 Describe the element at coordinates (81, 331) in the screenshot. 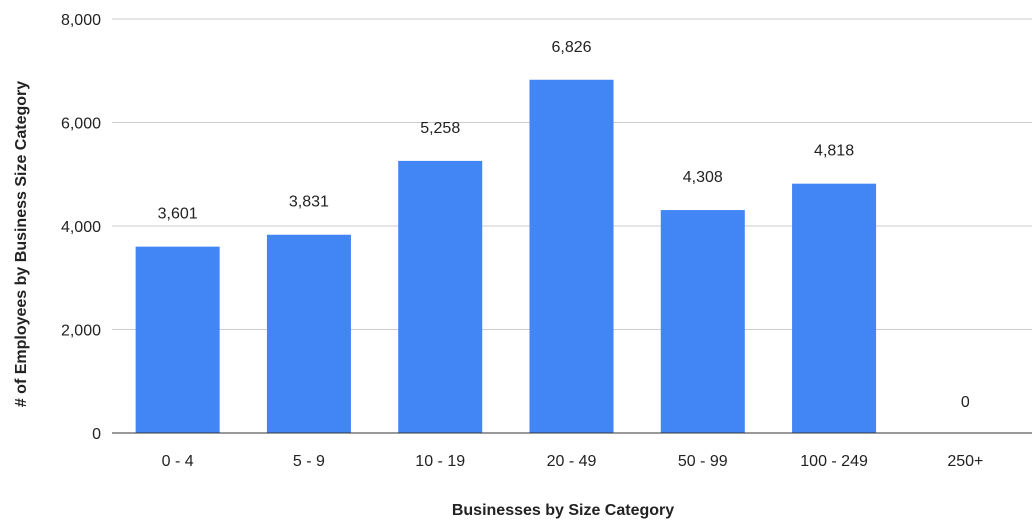

I see `y-tick-label: 2,000` at that location.